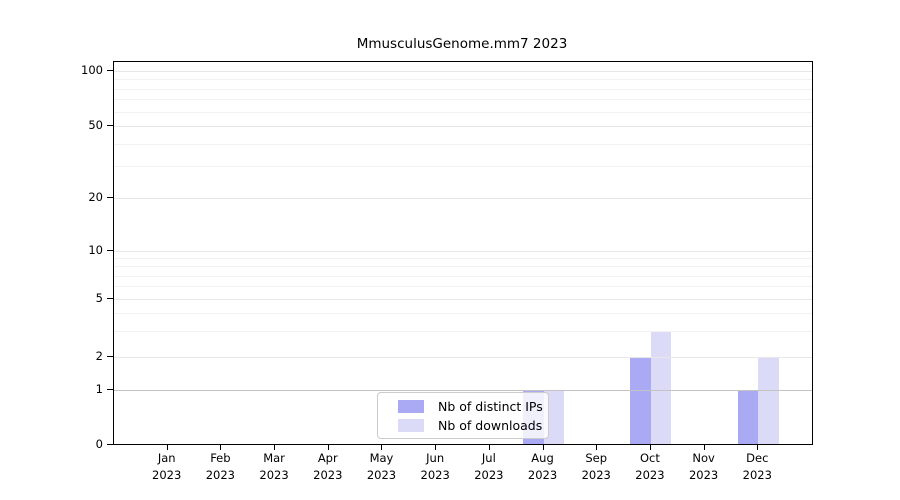  I want to click on x-tick-label-month: Nov, so click(703, 458).